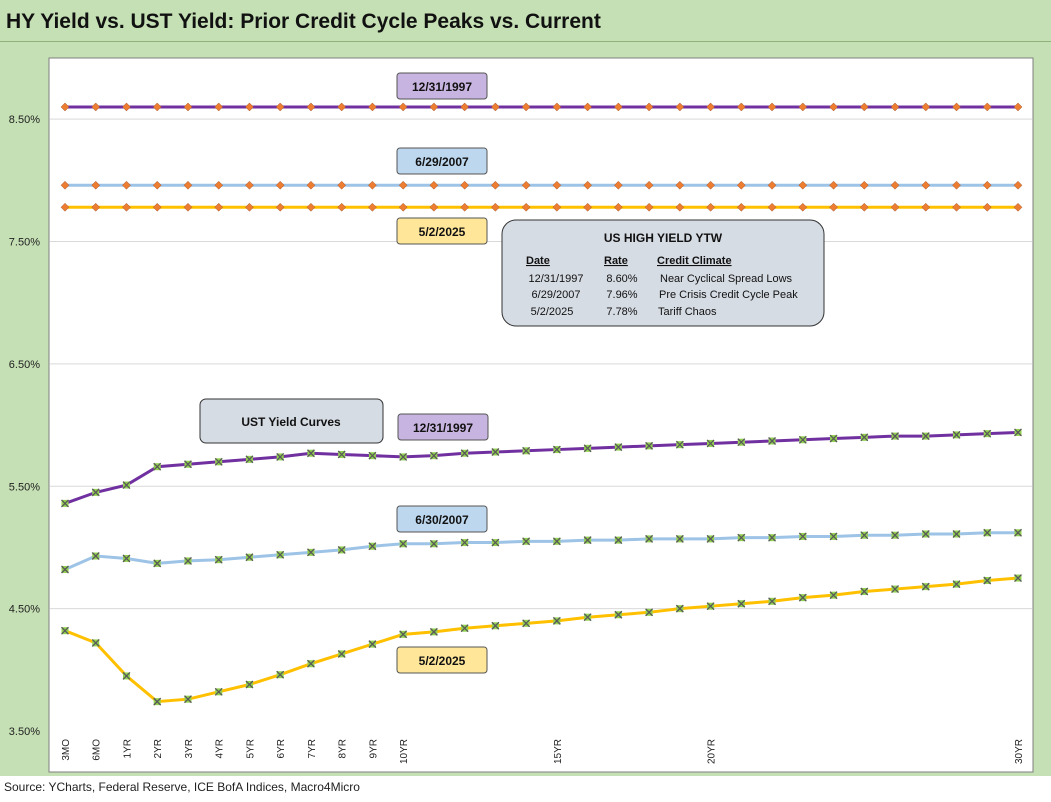  What do you see at coordinates (443, 428) in the screenshot?
I see `ust-callout-1997-label: 12/31/1997` at bounding box center [443, 428].